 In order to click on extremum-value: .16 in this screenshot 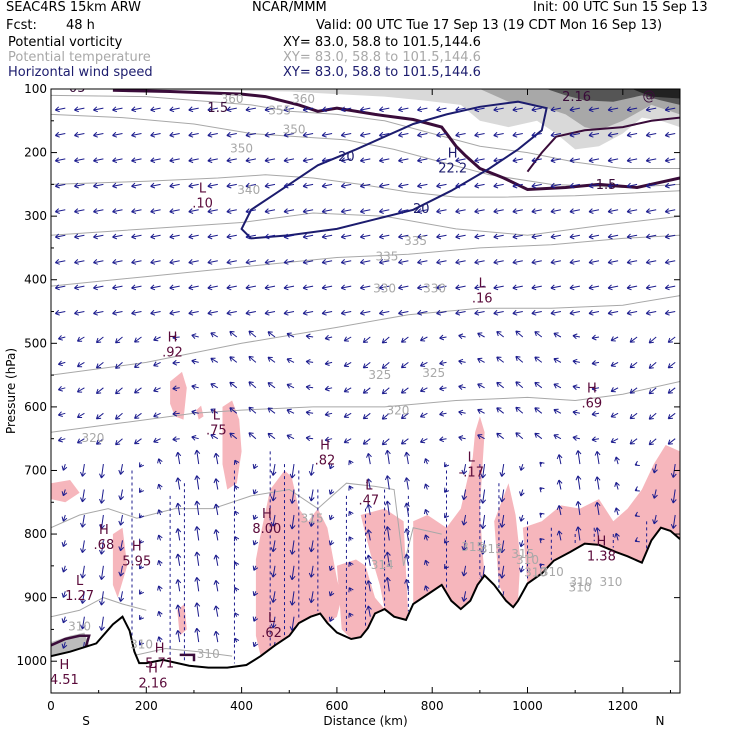, I will do `click(482, 298)`.